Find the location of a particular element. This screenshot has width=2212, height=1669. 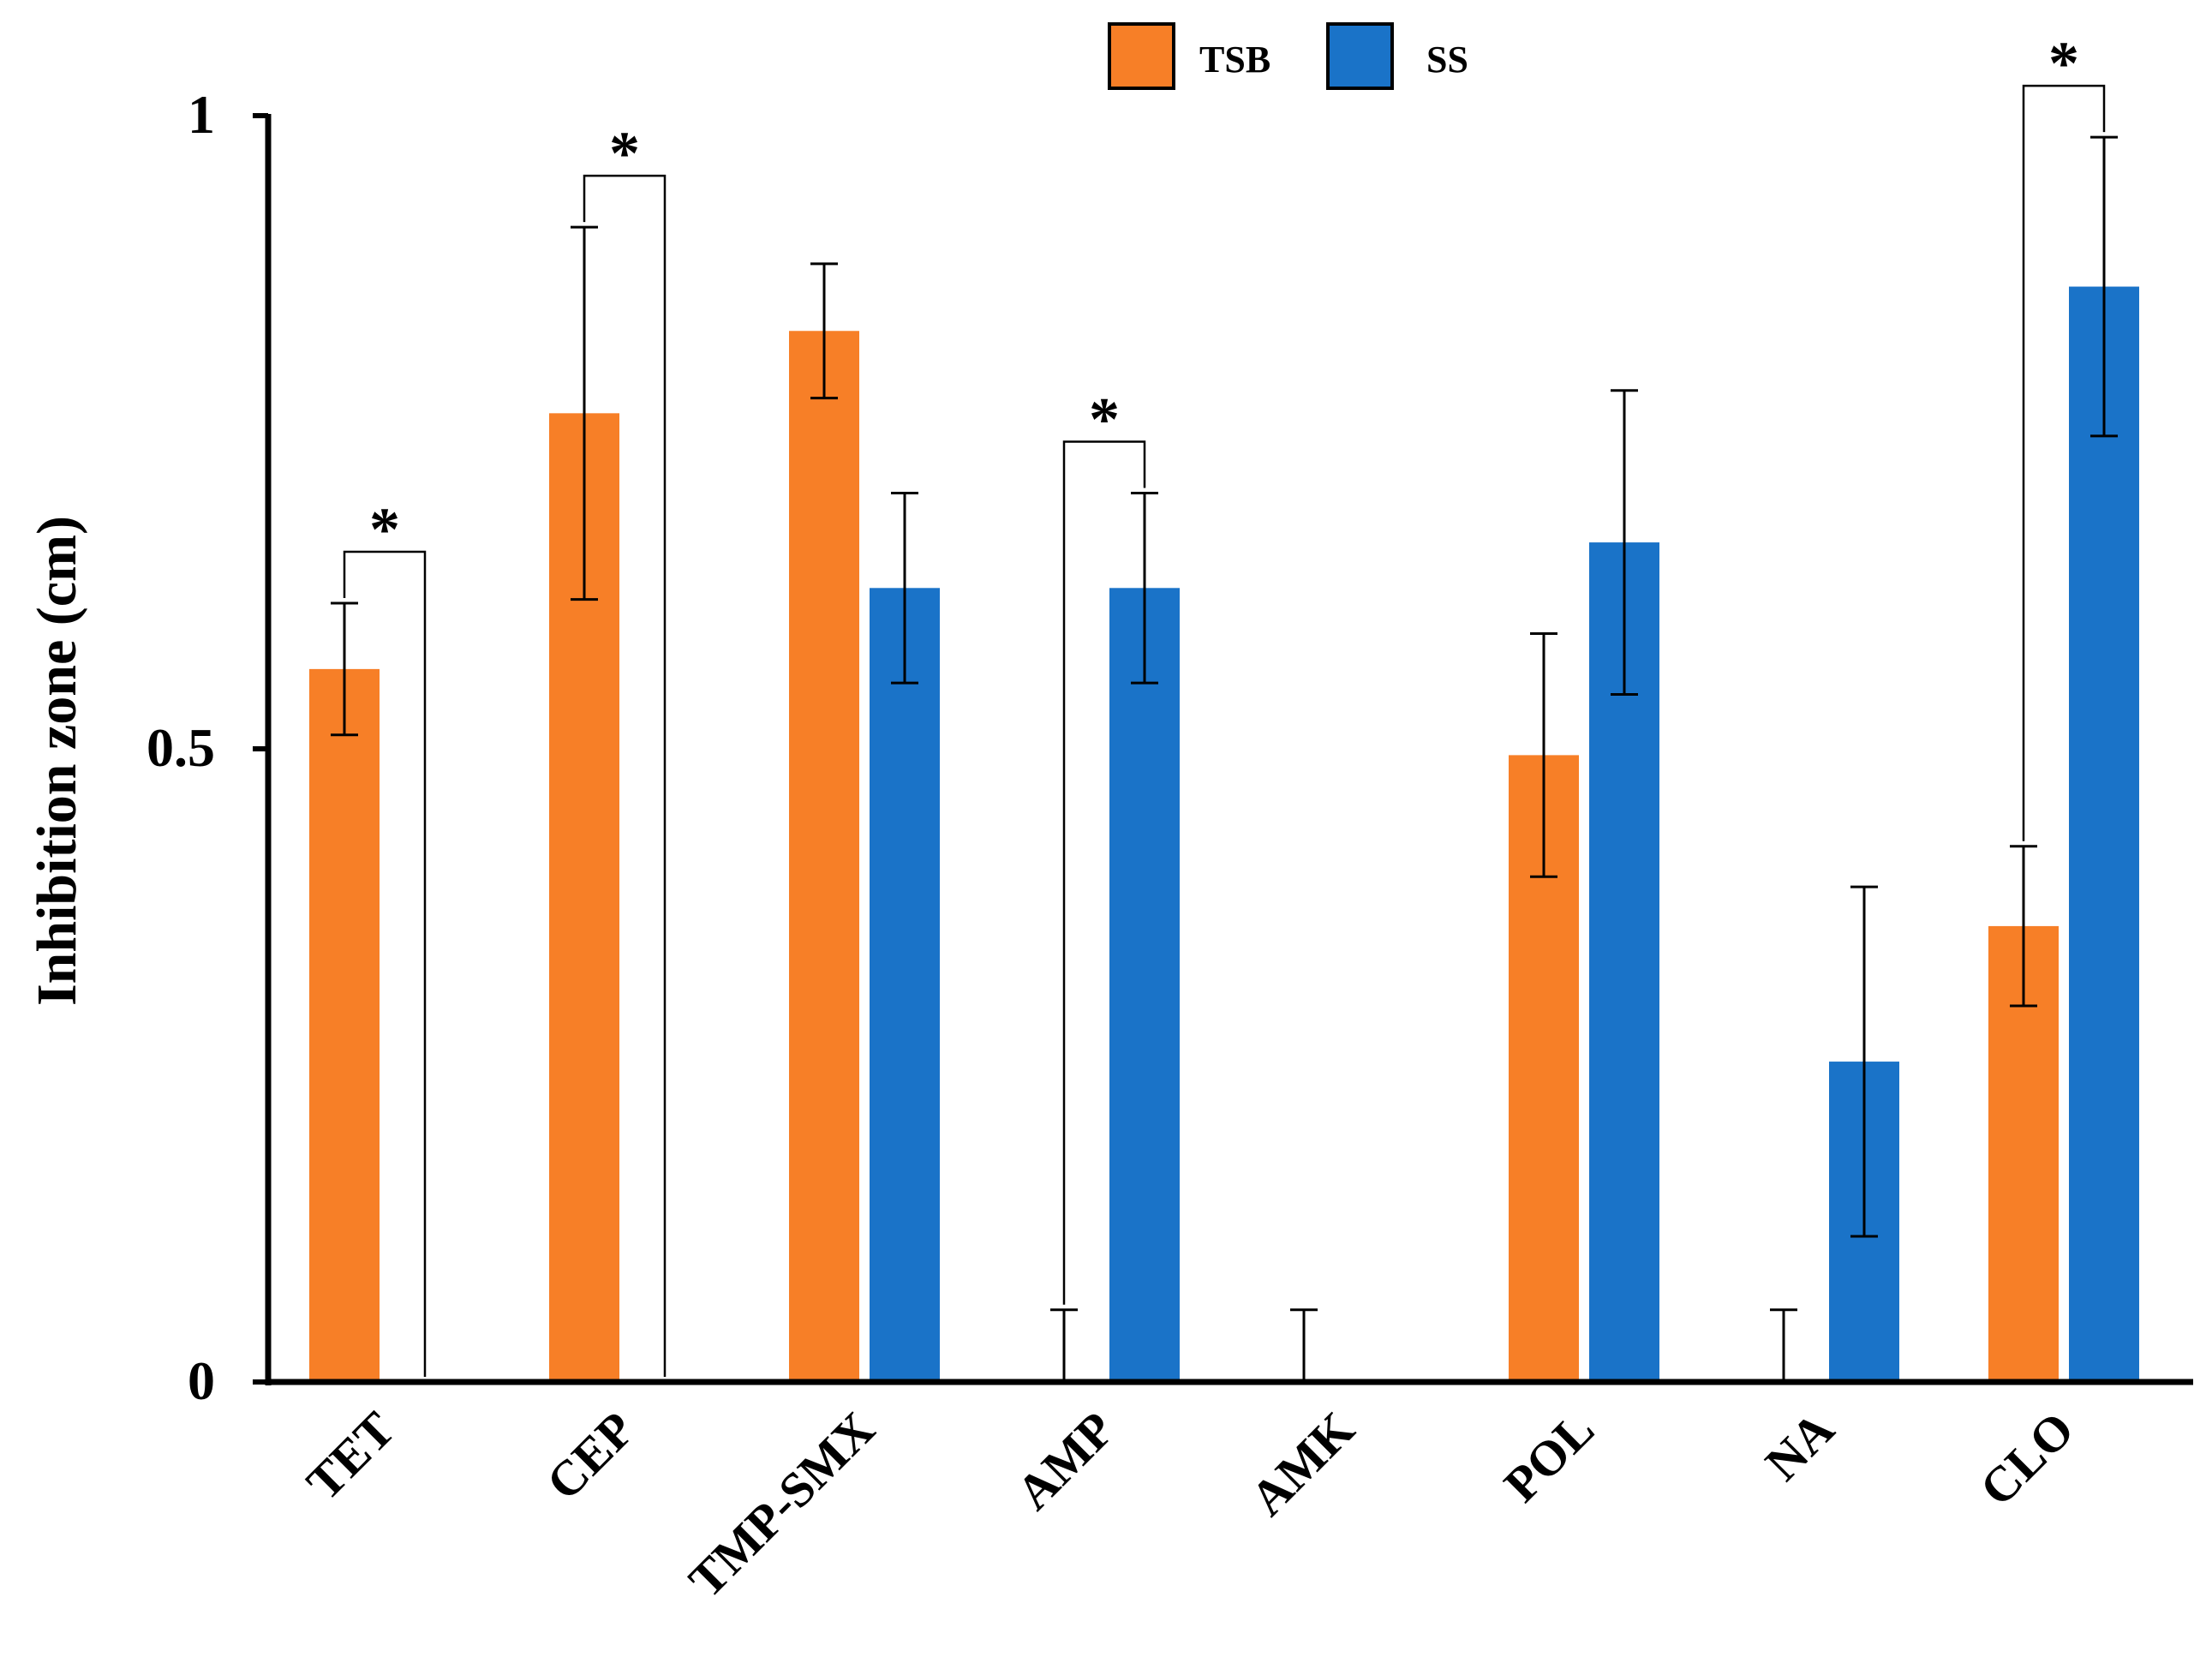

bar-tsb-tet is located at coordinates (344, 1025).